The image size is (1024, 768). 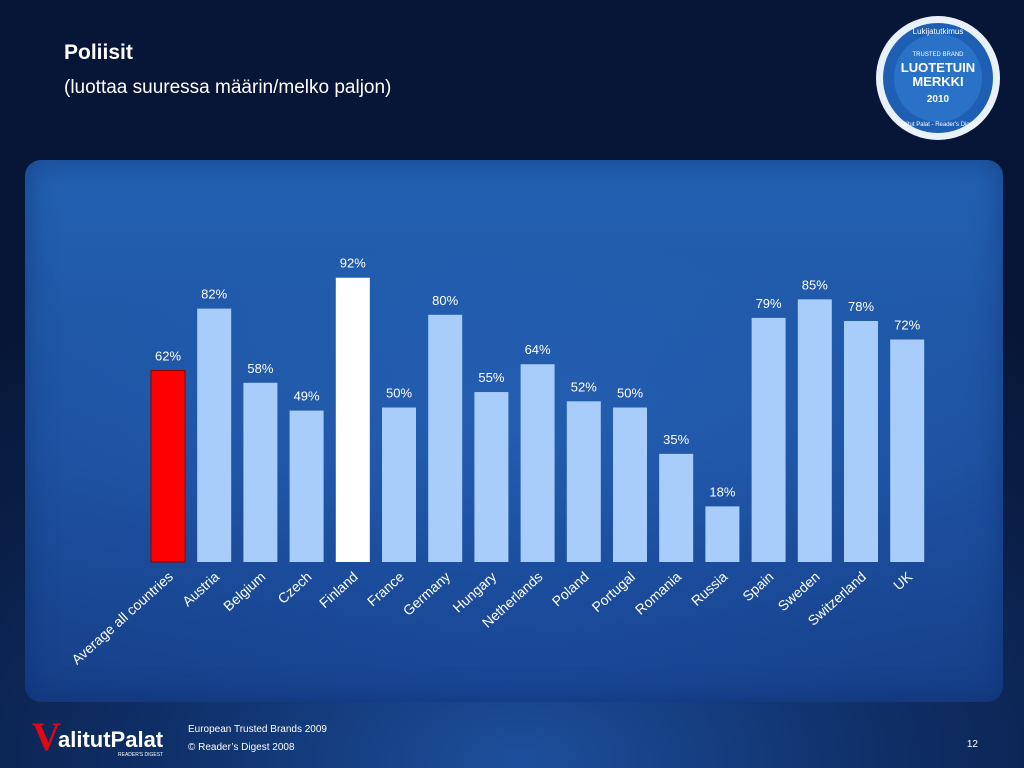 What do you see at coordinates (676, 507) in the screenshot?
I see `bar-romania` at bounding box center [676, 507].